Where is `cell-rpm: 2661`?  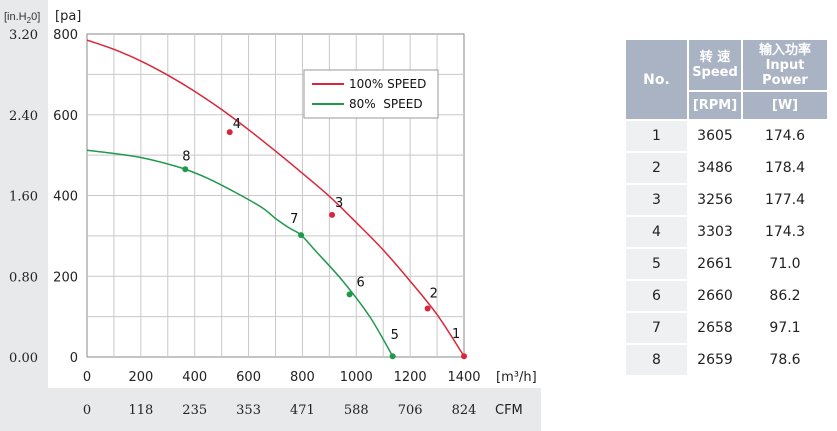
cell-rpm: 2661 is located at coordinates (715, 264).